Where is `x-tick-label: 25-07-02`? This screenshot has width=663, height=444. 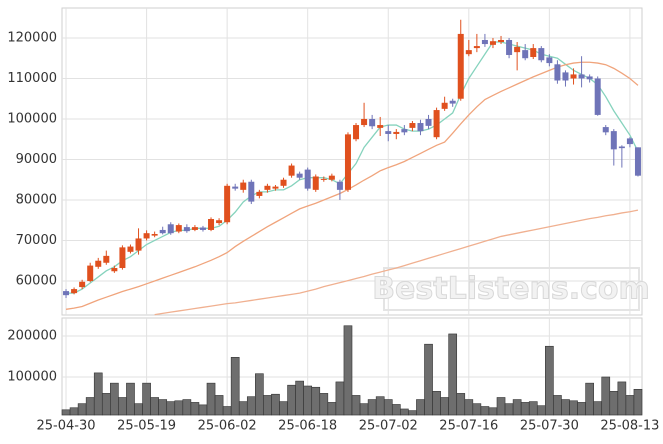
x-tick-label: 25-07-02 is located at coordinates (388, 426).